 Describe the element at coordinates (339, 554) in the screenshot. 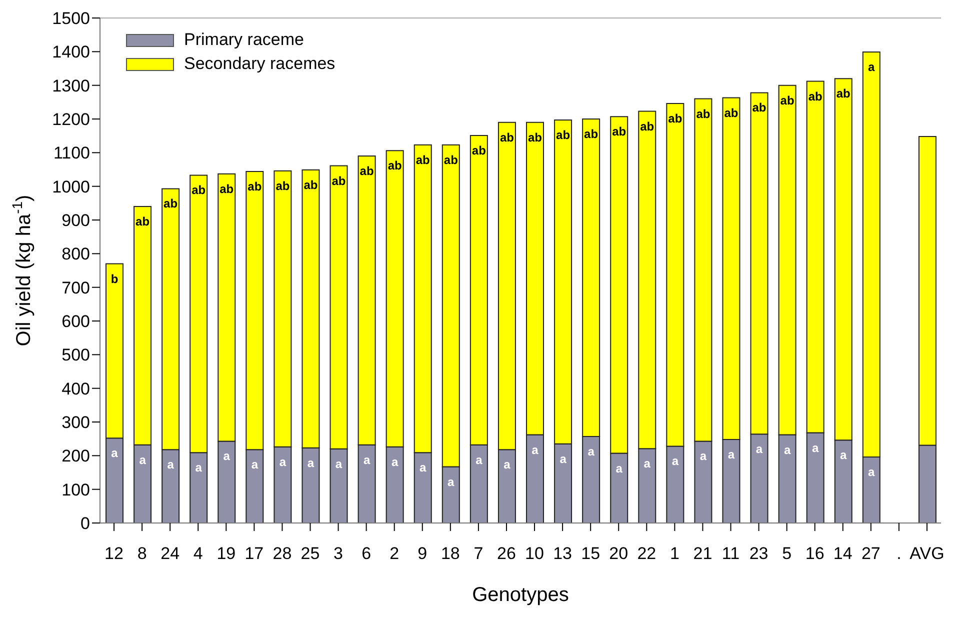

I see `x-tick-label: 3` at that location.